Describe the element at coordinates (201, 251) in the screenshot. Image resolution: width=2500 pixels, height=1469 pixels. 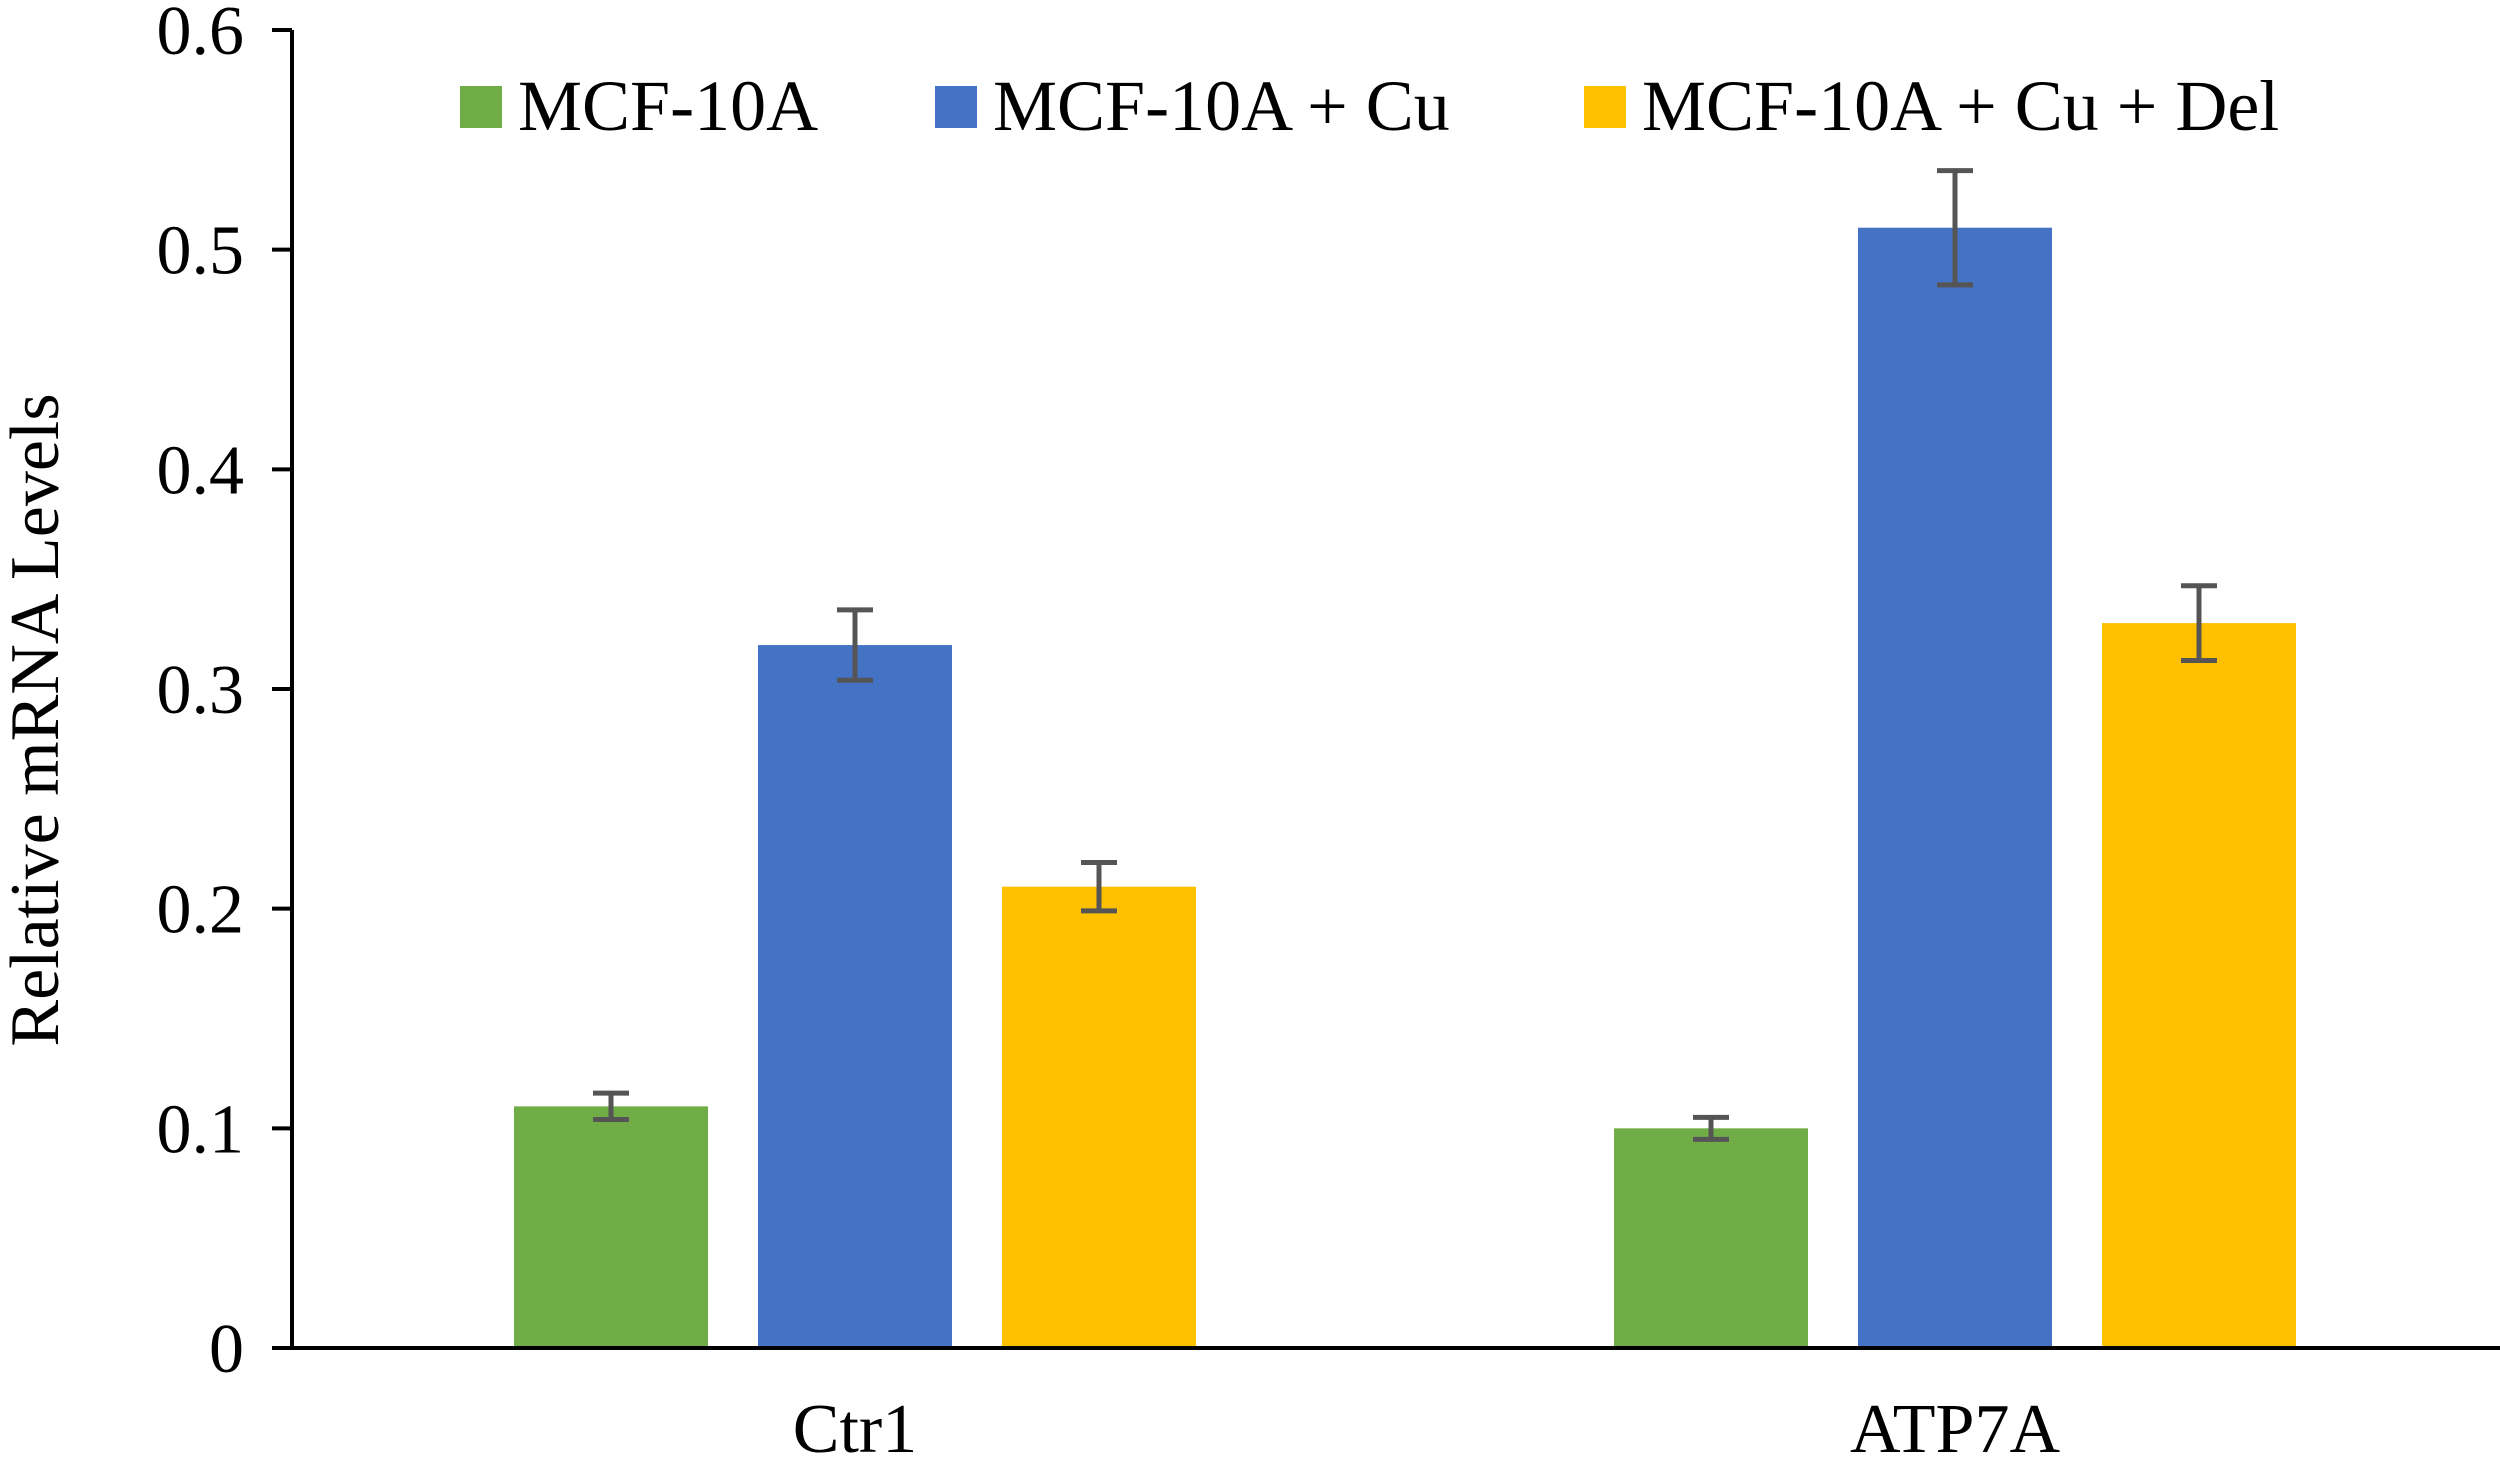
I see `y-tick-label: 0.5` at that location.